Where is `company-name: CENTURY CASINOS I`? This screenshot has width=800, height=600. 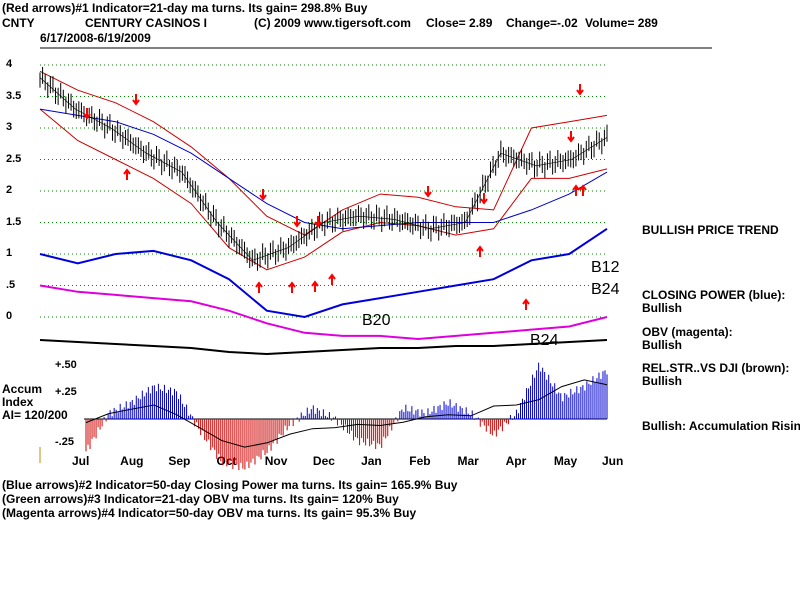
company-name: CENTURY CASINOS I is located at coordinates (146, 23).